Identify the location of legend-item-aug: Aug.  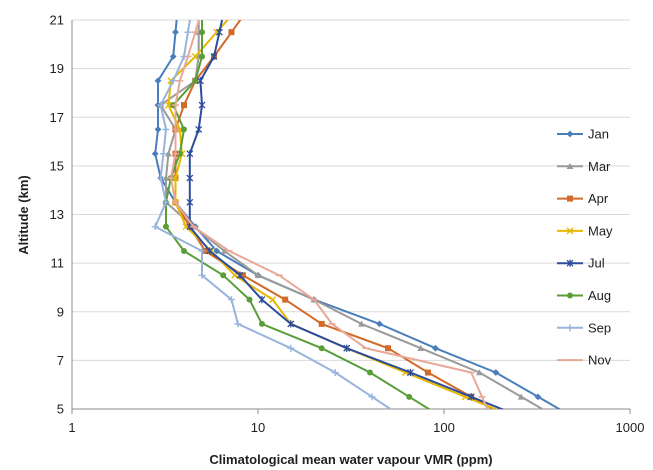
(584, 295).